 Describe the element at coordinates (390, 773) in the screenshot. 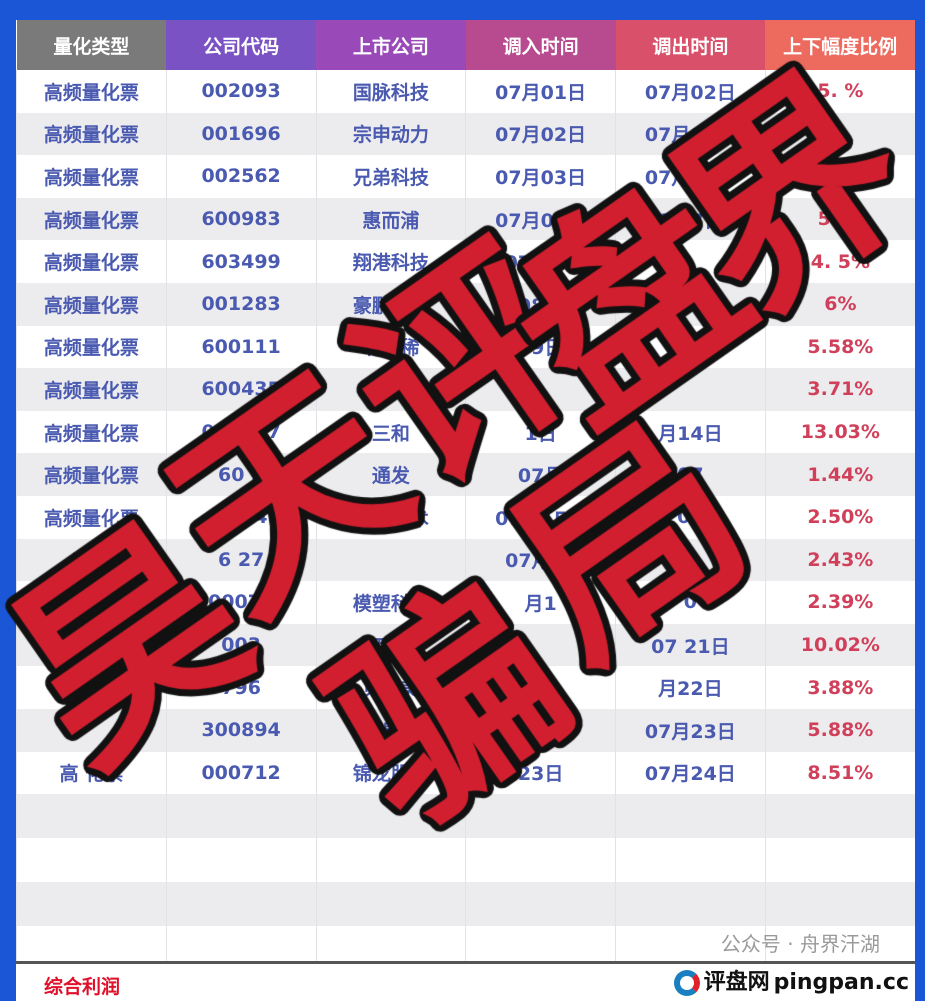

I see `table-cell: 锦龙股份` at that location.